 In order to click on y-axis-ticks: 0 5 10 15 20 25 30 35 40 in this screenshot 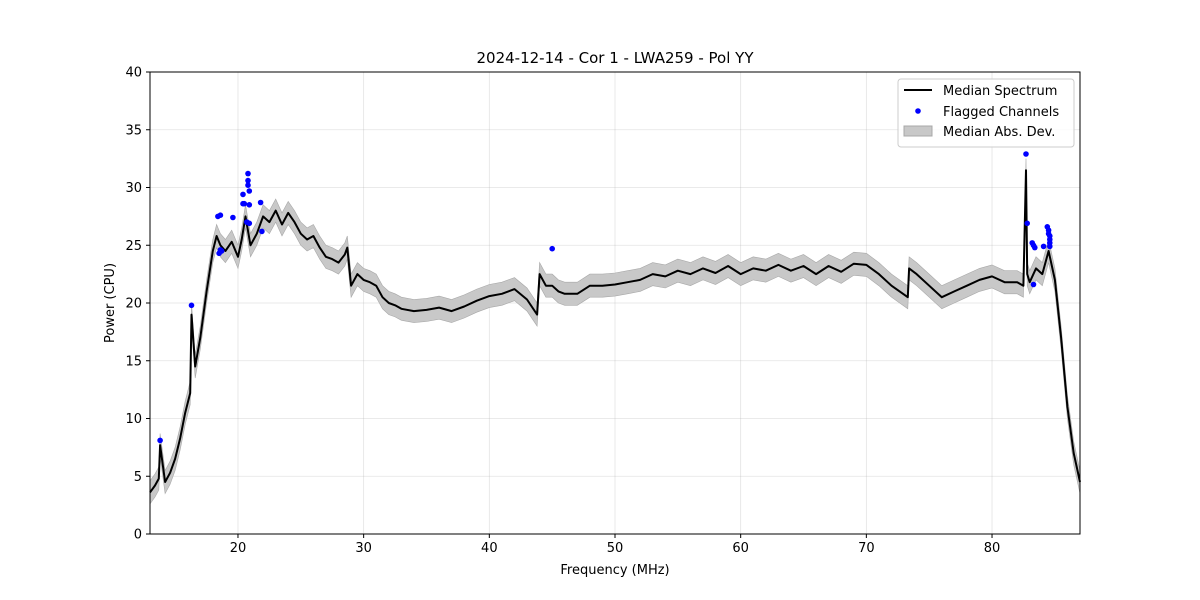, I will do `click(137, 304)`.